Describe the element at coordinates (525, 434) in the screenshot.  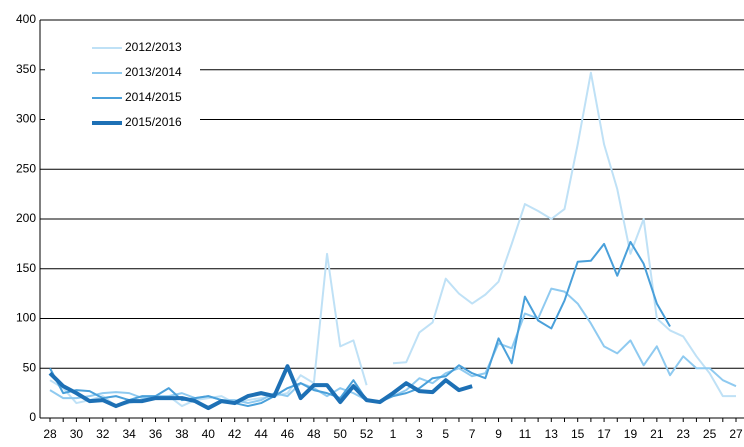
I see `x-tick-label: 11` at that location.